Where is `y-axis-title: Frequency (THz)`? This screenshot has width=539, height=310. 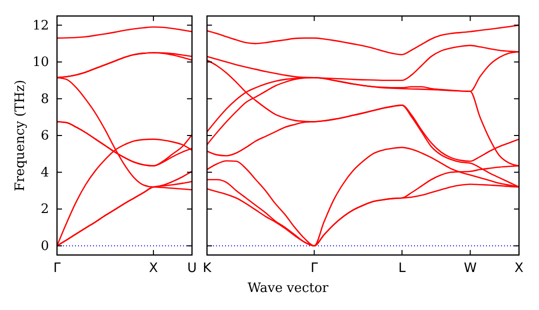
y-axis-title: Frequency (THz) is located at coordinates (20, 136).